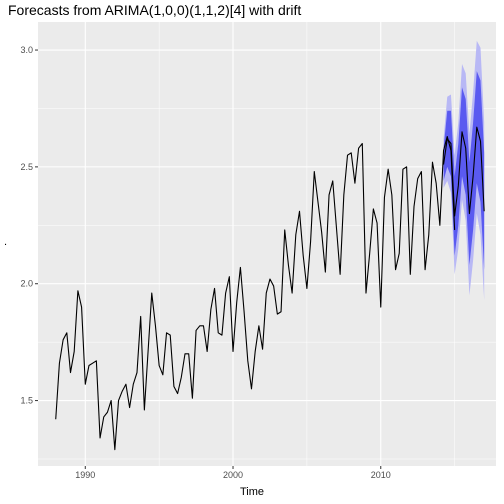 Image resolution: width=504 pixels, height=504 pixels. What do you see at coordinates (6, 242) in the screenshot?
I see `y-axis-label: .` at bounding box center [6, 242].